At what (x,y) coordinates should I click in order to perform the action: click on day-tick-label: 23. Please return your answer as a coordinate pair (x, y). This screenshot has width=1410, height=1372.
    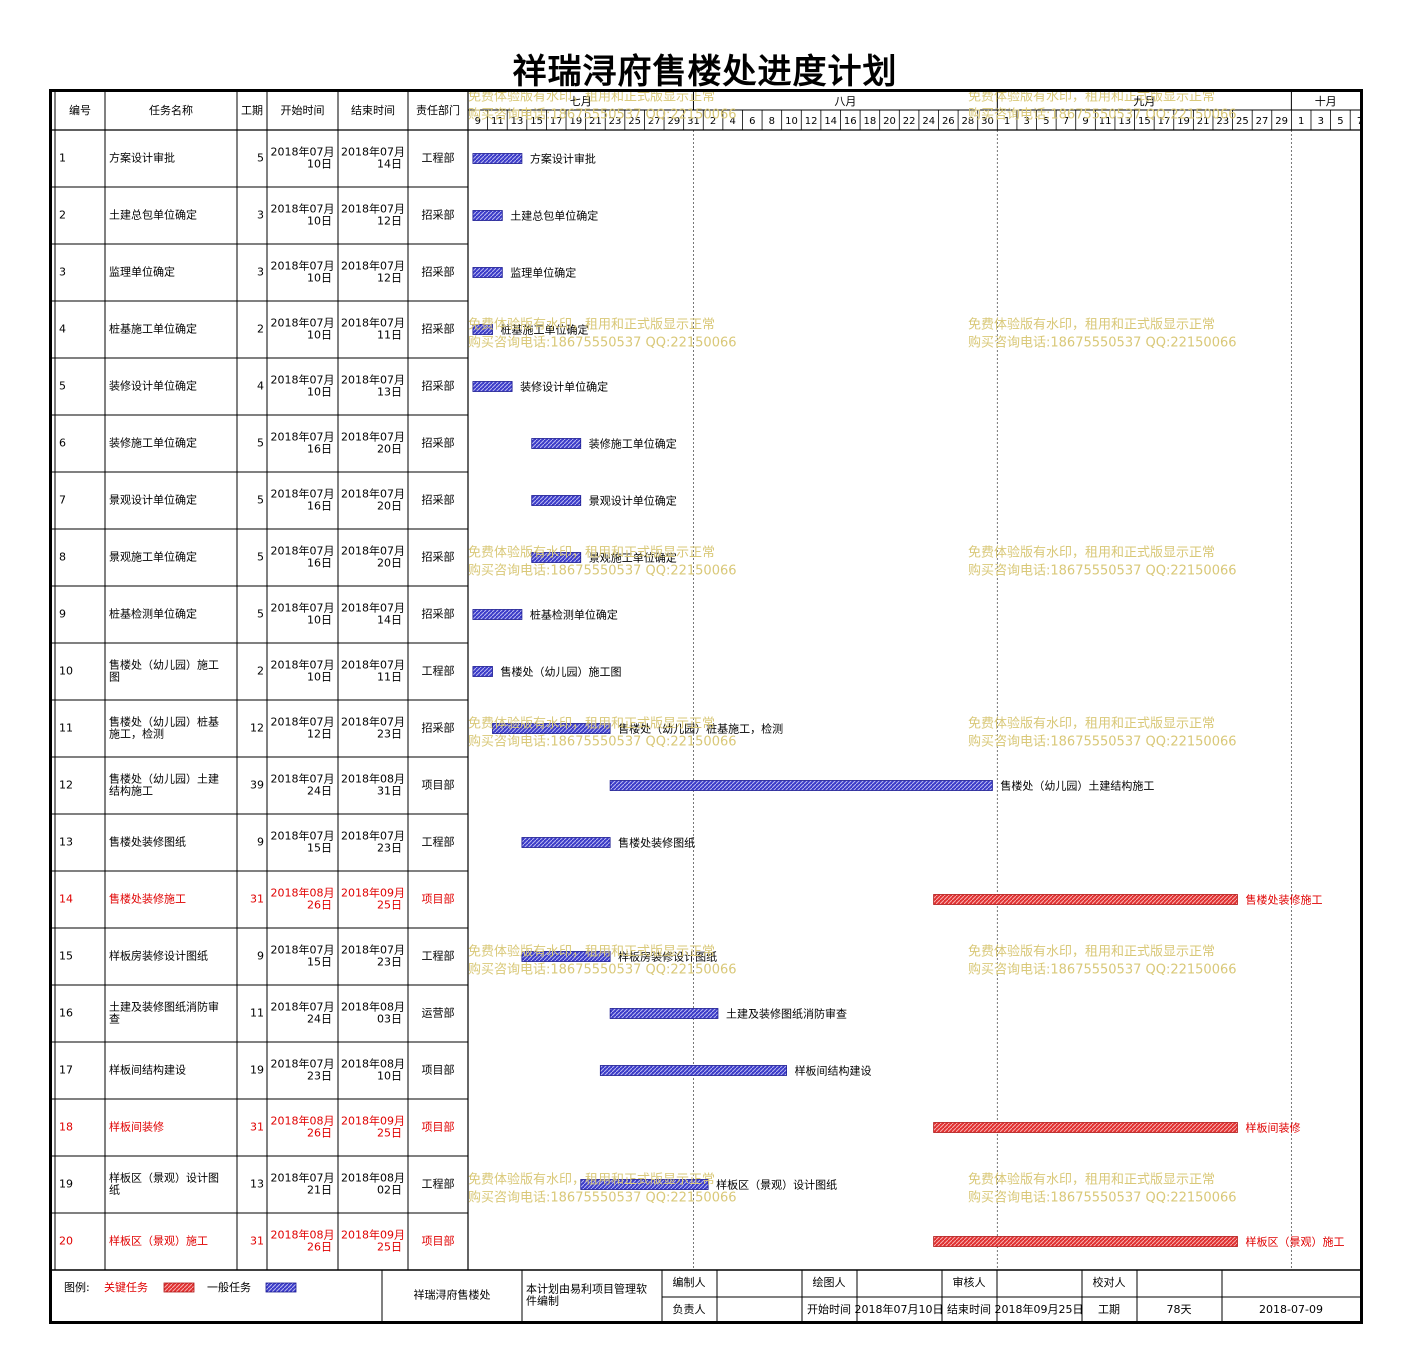
    Looking at the image, I should click on (615, 121).